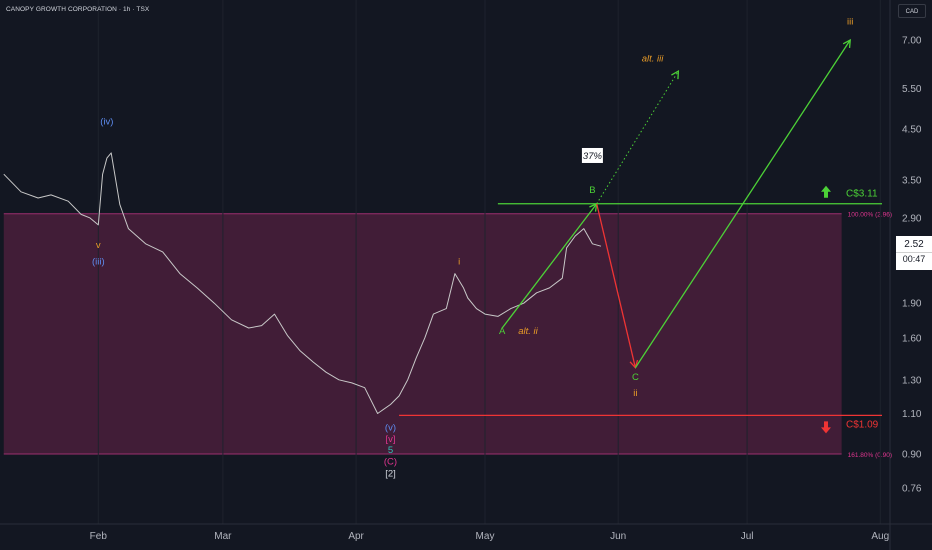 Image resolution: width=932 pixels, height=550 pixels. I want to click on zone-bottom-label: 161.80% (0.90), so click(870, 455).